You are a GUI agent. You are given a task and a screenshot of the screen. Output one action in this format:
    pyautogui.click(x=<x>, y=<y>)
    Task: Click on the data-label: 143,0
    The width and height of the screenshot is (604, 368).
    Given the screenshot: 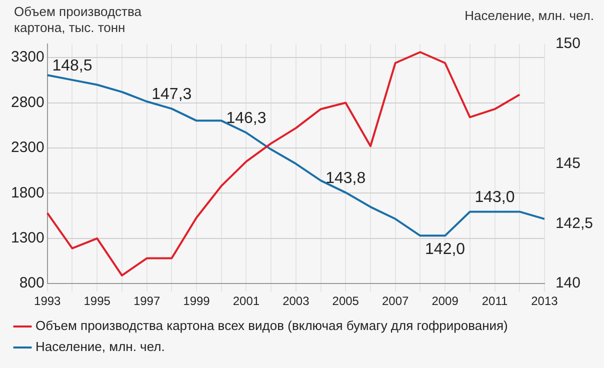 What is the action you would take?
    pyautogui.click(x=494, y=197)
    